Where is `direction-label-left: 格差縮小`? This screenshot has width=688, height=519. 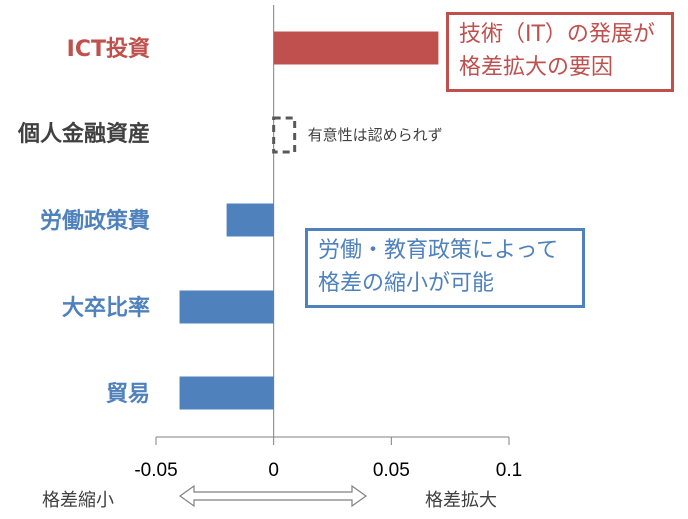
direction-label-left: 格差縮小 is located at coordinates (78, 500).